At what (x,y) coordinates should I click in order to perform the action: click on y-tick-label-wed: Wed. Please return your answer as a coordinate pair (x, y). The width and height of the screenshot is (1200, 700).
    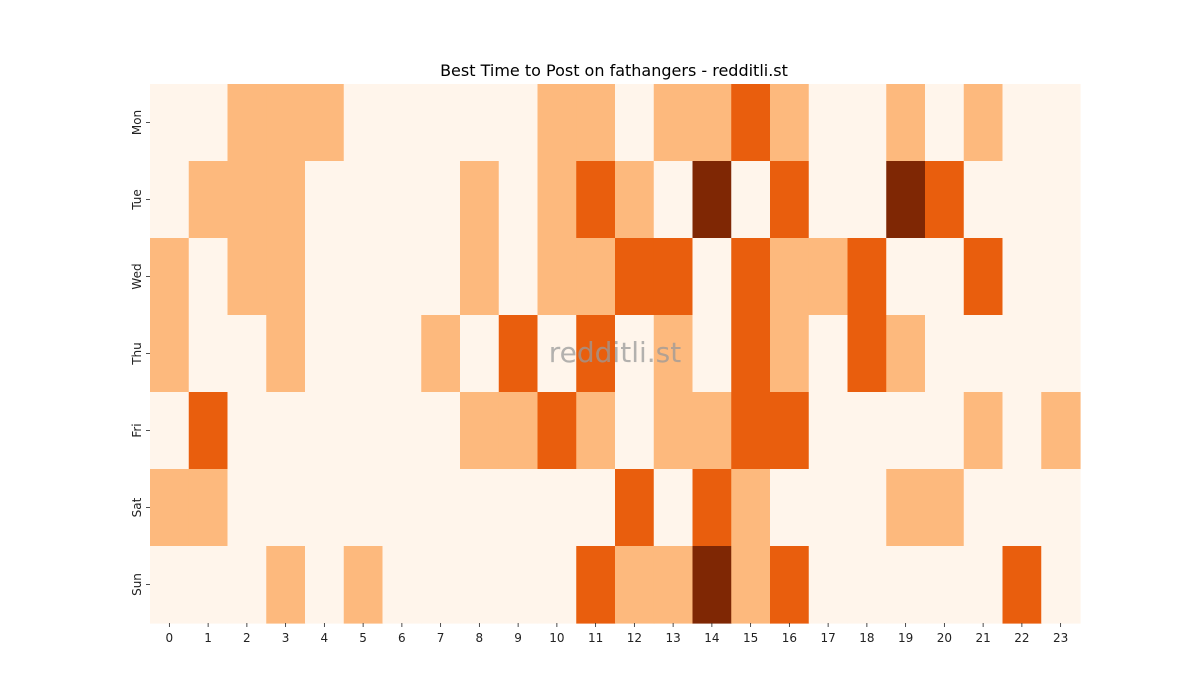
    Looking at the image, I should click on (137, 276).